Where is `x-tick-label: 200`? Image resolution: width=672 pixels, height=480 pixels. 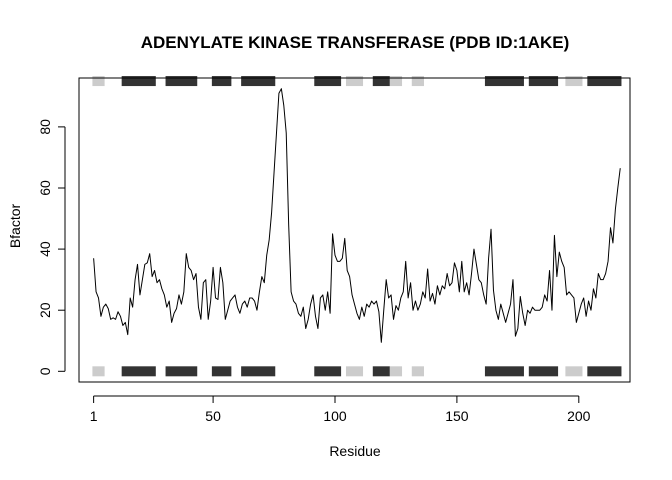 x-tick-label: 200 is located at coordinates (579, 416).